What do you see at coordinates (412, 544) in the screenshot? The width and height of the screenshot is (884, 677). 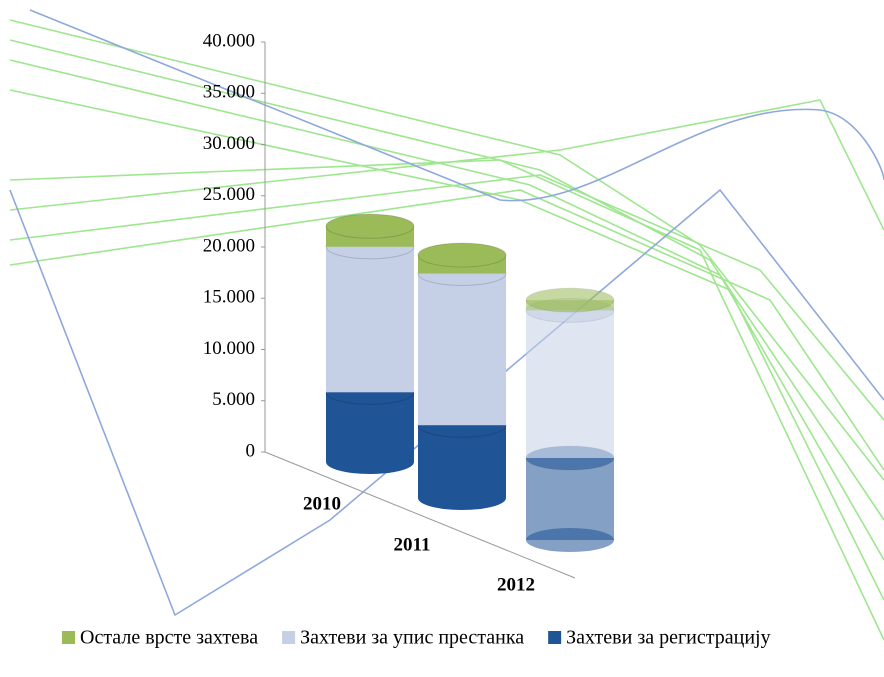 I see `x-tick-label: 2011` at bounding box center [412, 544].